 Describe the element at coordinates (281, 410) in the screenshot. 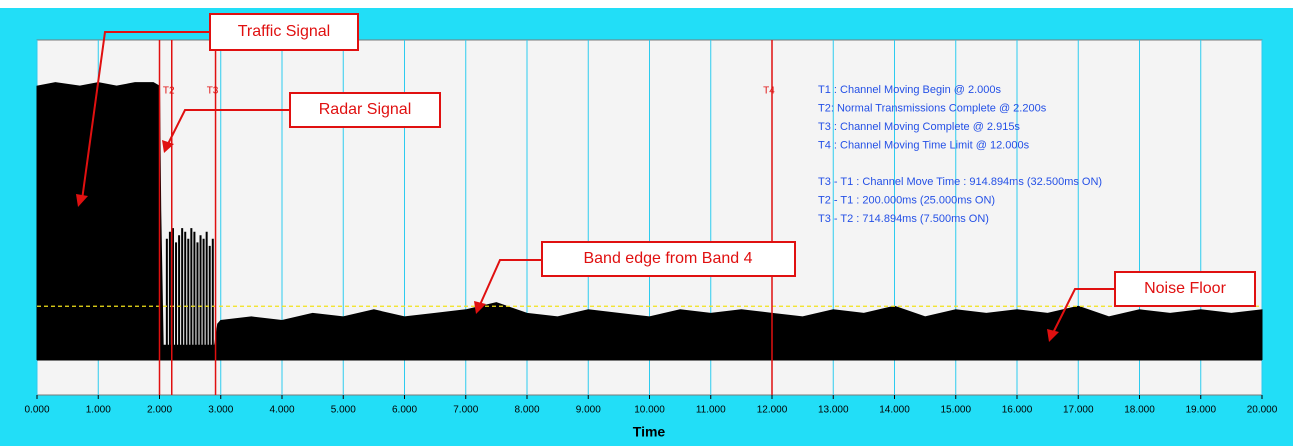

I see `x-tick-label: 4.000` at that location.